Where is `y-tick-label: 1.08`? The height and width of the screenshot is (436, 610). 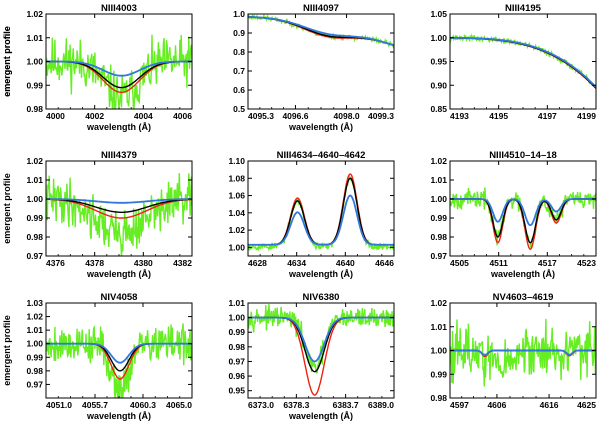 y-tick-label: 1.08 is located at coordinates (236, 178).